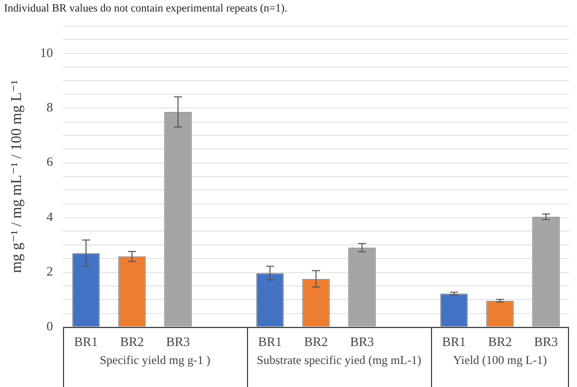  What do you see at coordinates (46, 52) in the screenshot?
I see `y-tick-label: 10` at bounding box center [46, 52].